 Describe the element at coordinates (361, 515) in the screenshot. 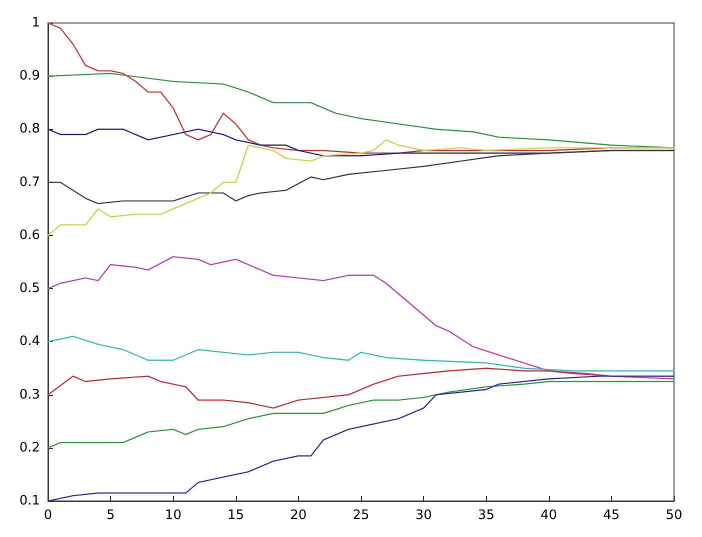

I see `x-tick-label: 25` at that location.